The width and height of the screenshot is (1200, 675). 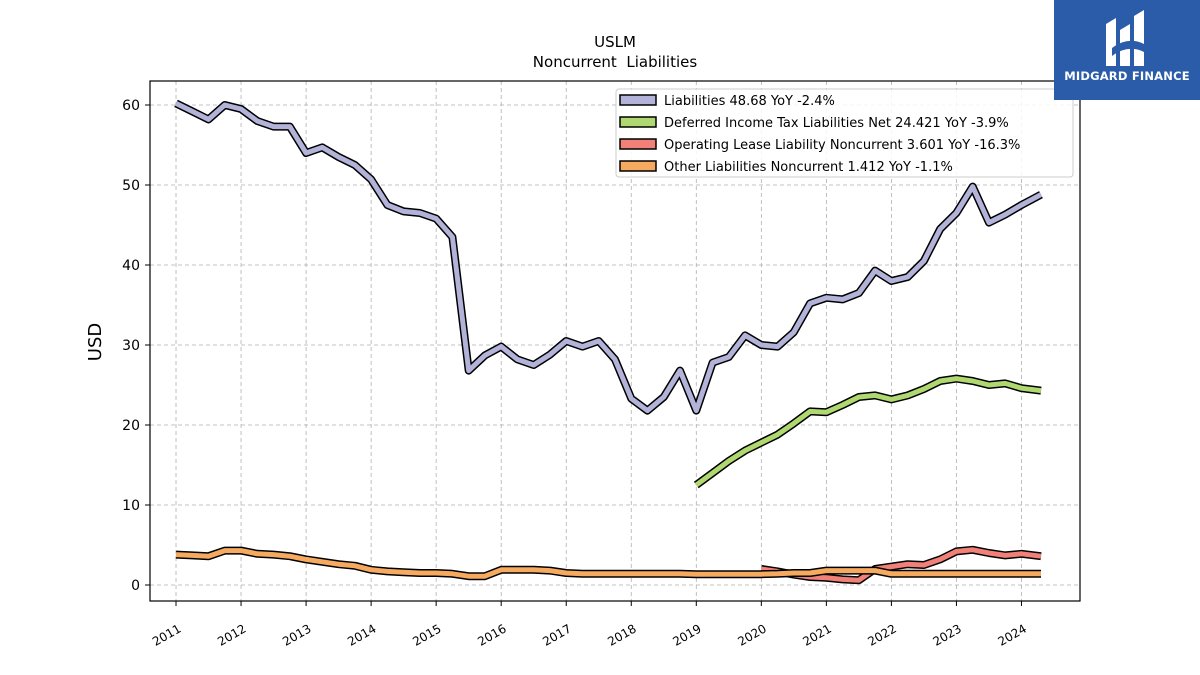 What do you see at coordinates (1125, 38) in the screenshot?
I see `logo-mark-icon` at bounding box center [1125, 38].